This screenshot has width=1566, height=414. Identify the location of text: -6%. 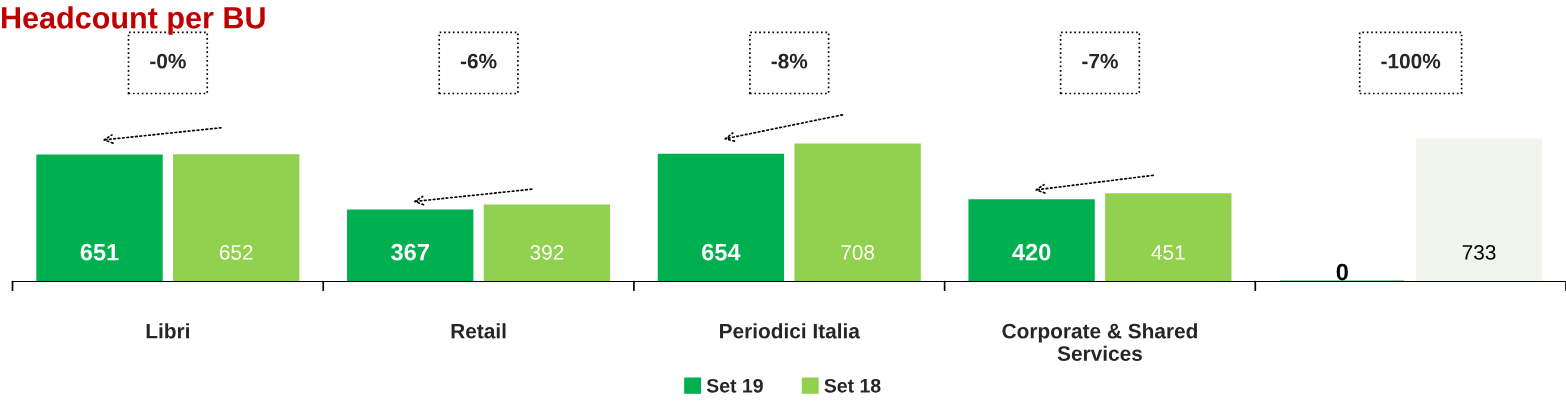
(478, 61).